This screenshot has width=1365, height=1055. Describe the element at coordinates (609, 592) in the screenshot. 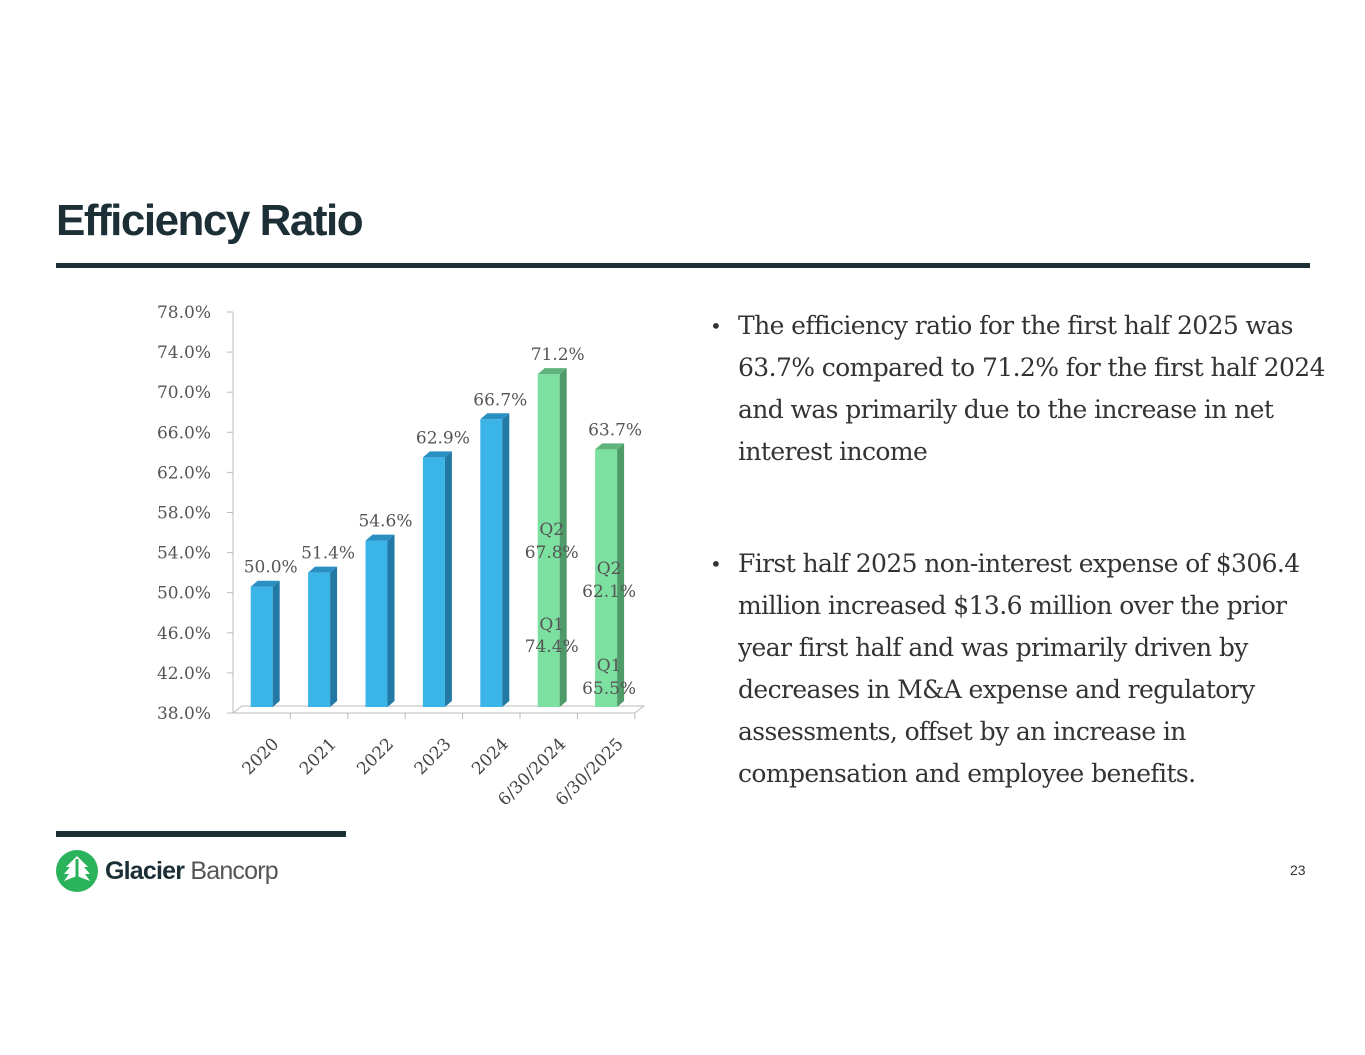

I see `quarter-value: 62.1%` at that location.